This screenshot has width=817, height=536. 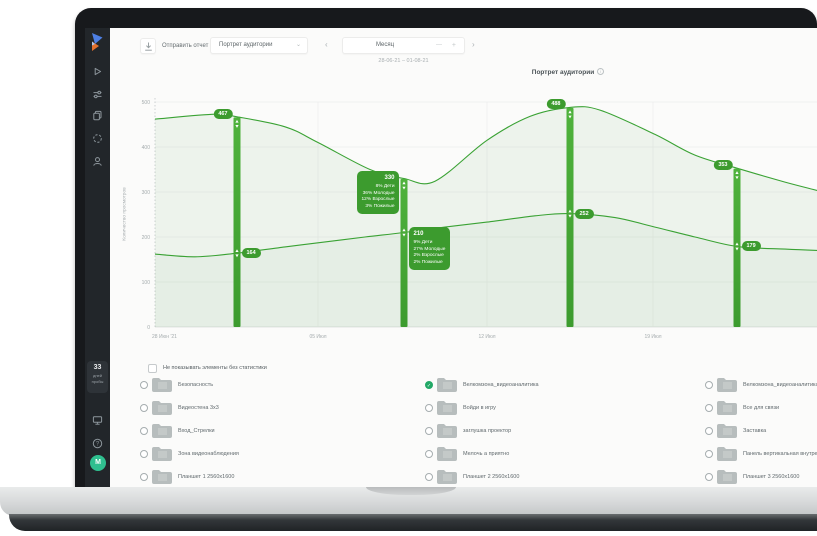 I want to click on device-label: Безопасность, so click(x=196, y=385).